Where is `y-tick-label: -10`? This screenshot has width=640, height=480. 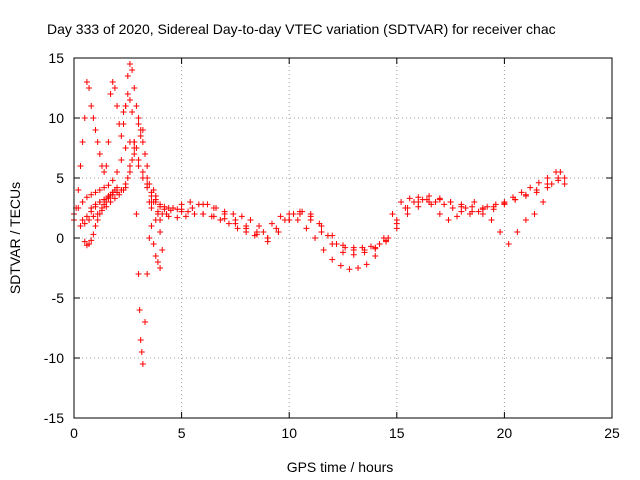
y-tick-label: -10 is located at coordinates (54, 358).